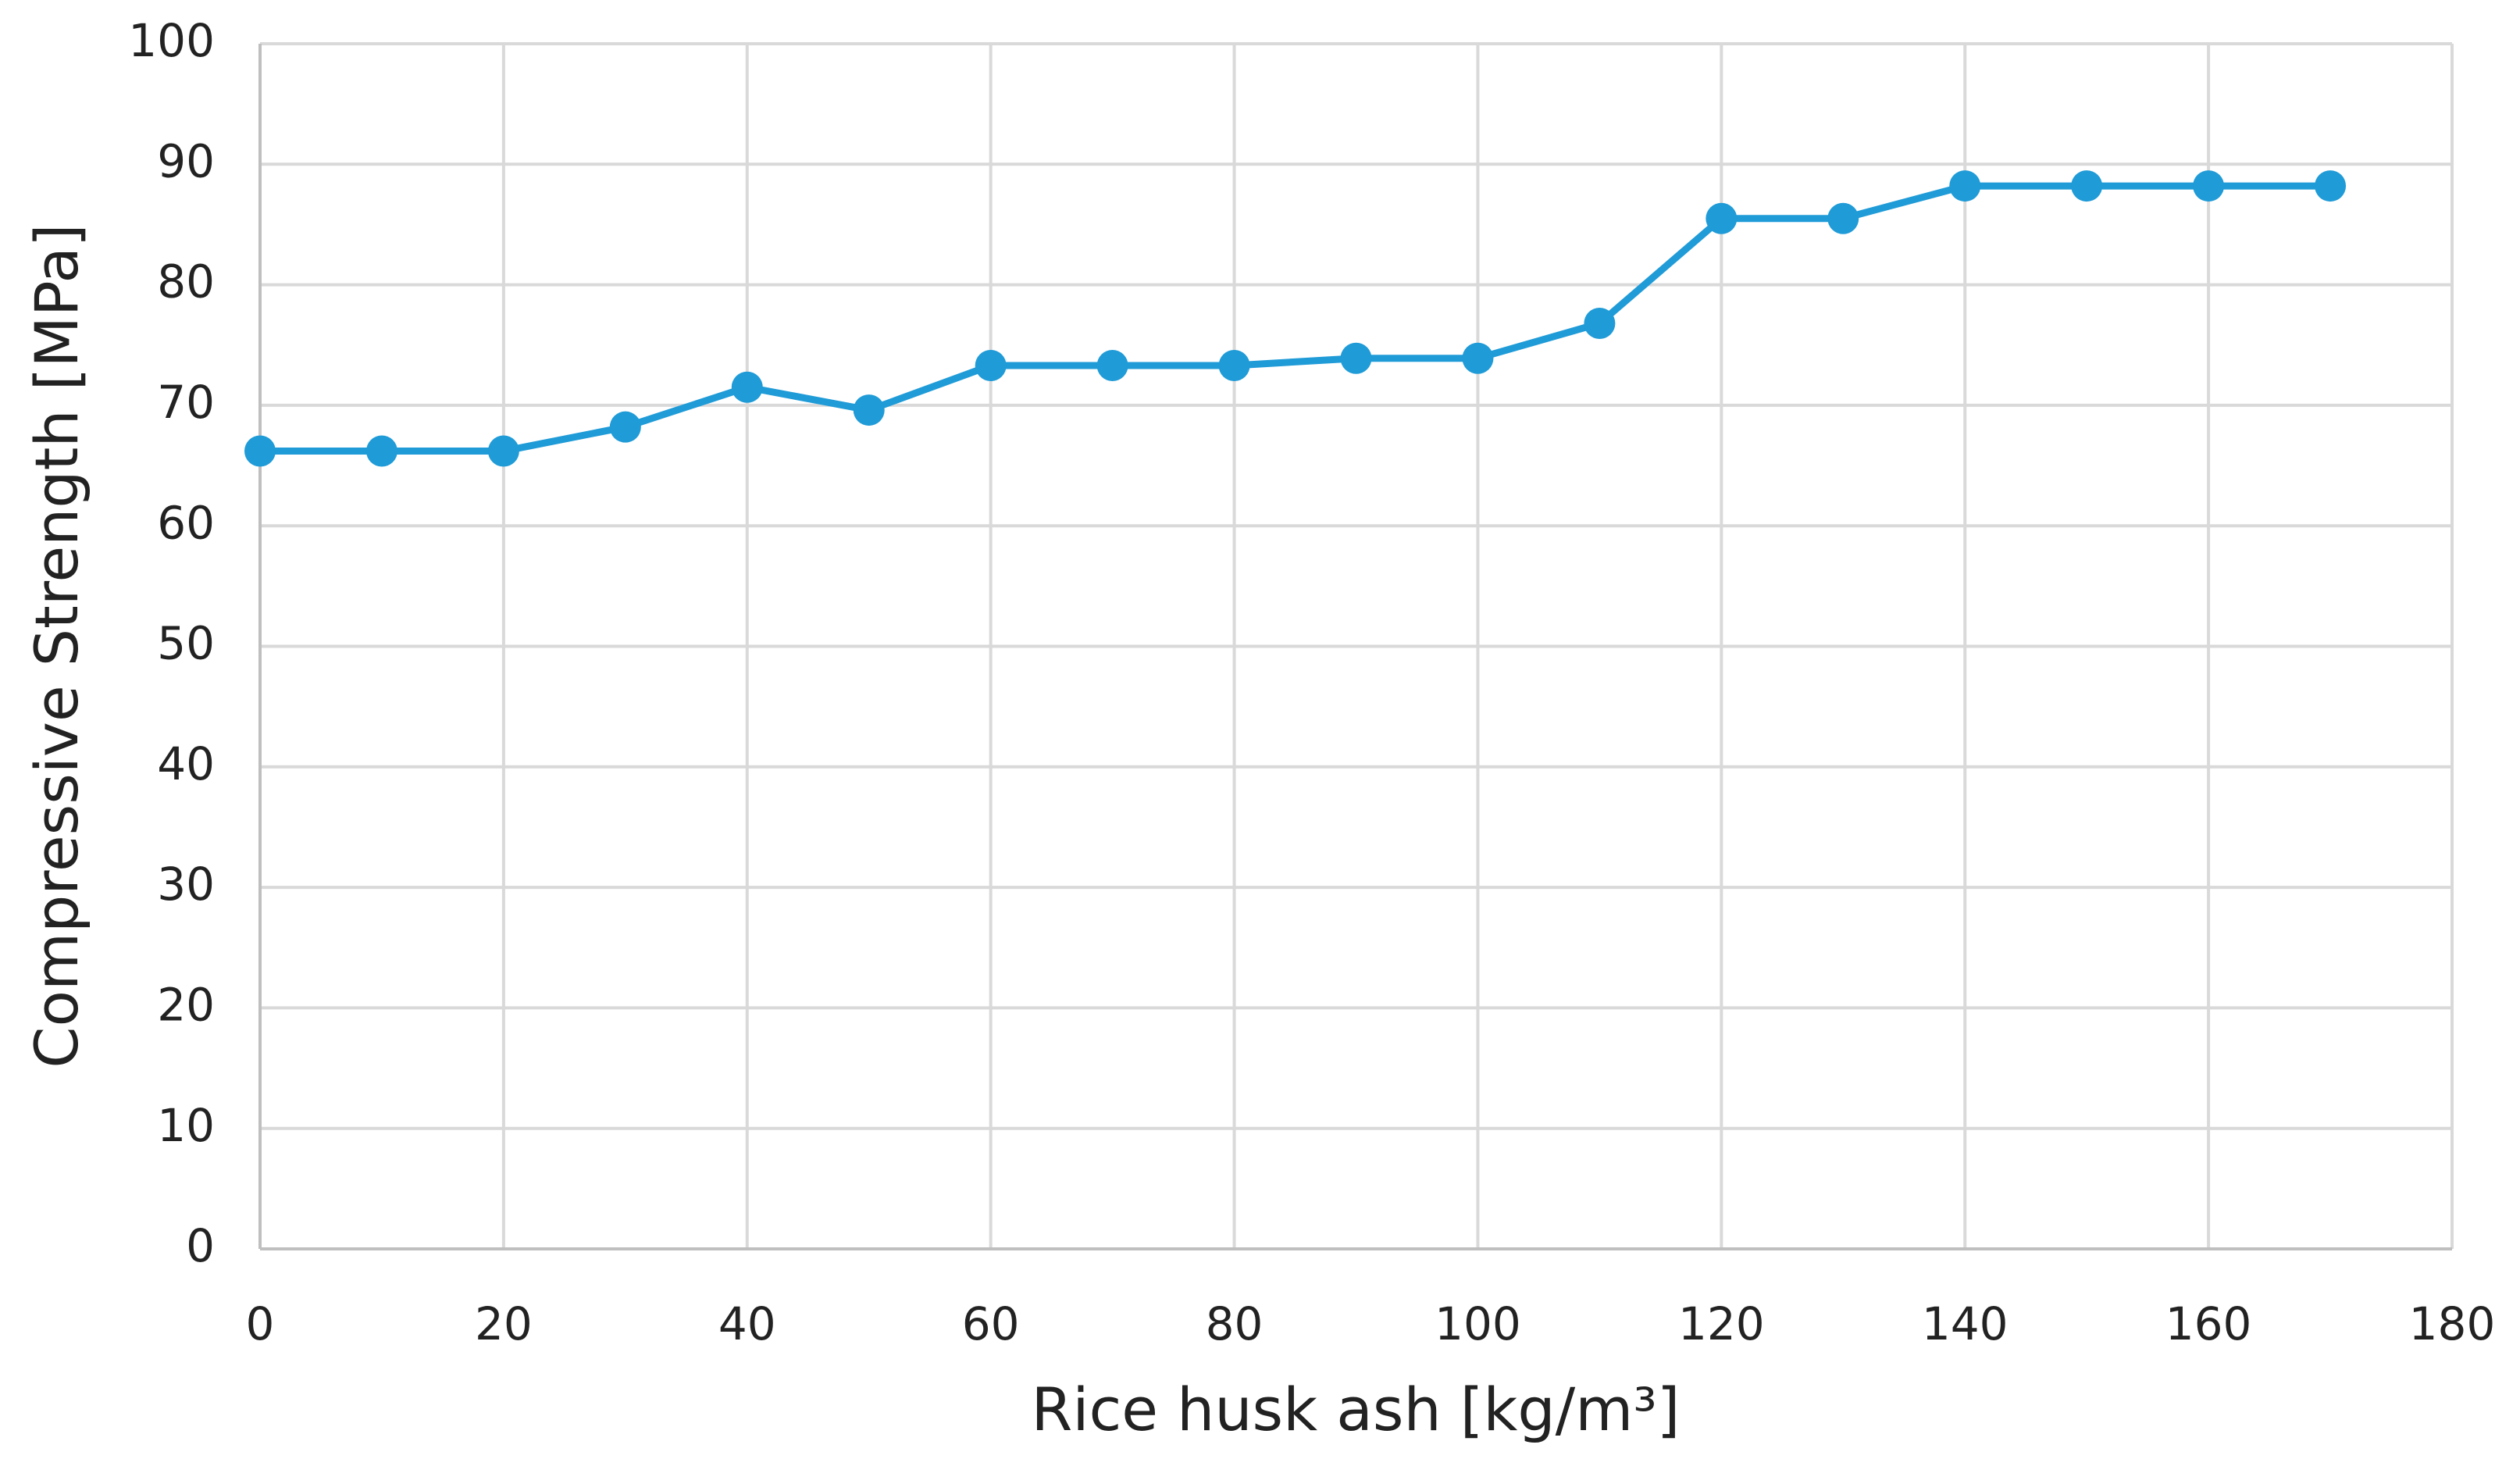 The width and height of the screenshot is (2520, 1459). What do you see at coordinates (260, 1323) in the screenshot?
I see `x-tick-label: 0` at bounding box center [260, 1323].